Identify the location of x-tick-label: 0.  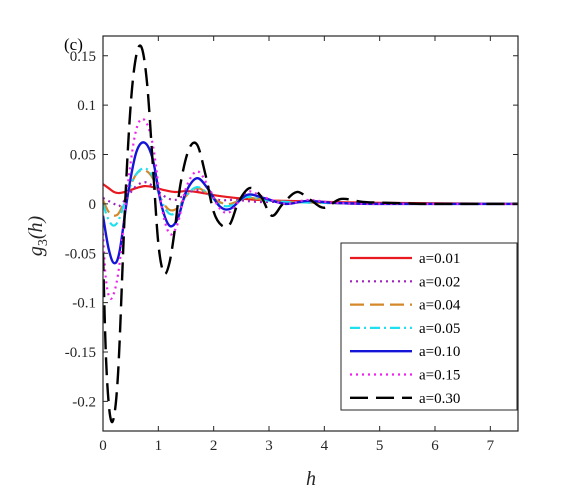
(103, 446).